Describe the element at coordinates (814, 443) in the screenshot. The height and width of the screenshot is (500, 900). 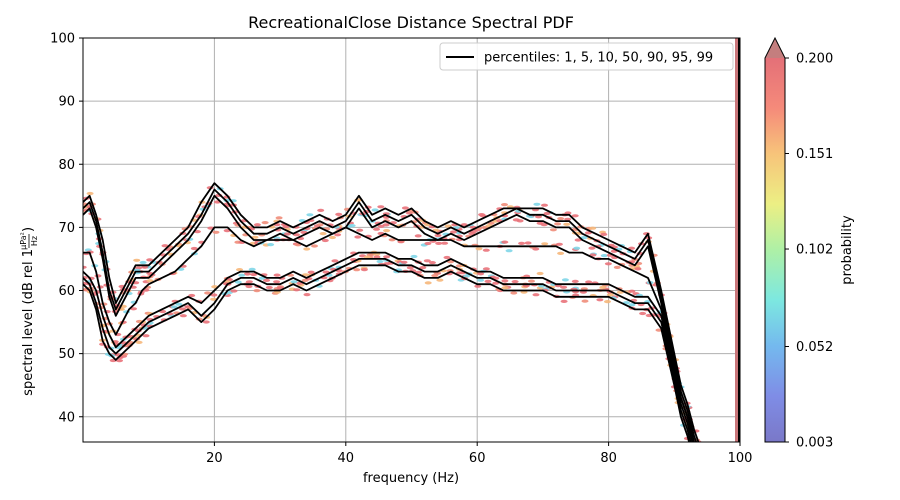
I see `colorbar-tick-label: 0.003` at that location.